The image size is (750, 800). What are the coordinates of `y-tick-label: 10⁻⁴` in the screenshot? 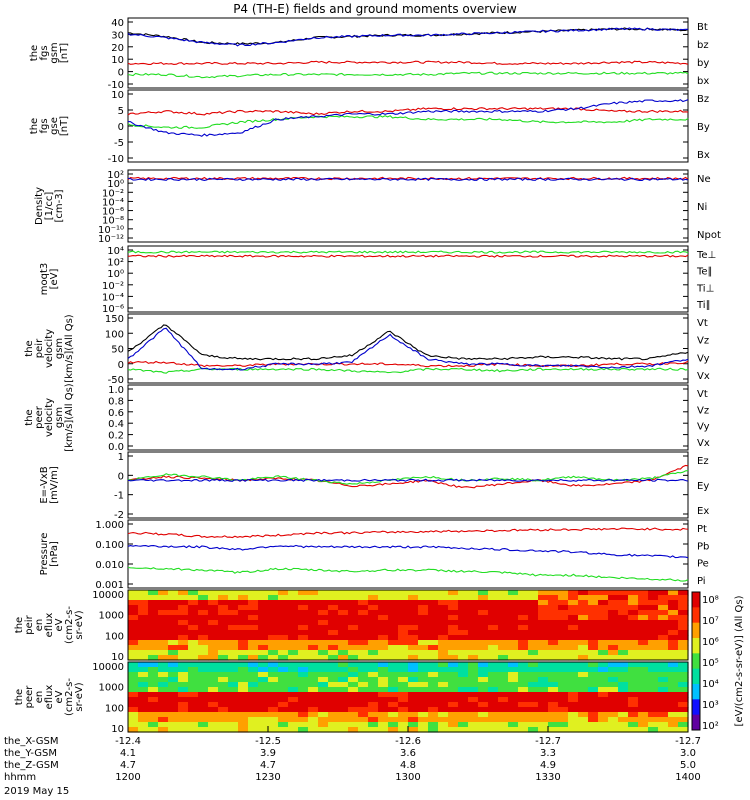 It's located at (113, 202).